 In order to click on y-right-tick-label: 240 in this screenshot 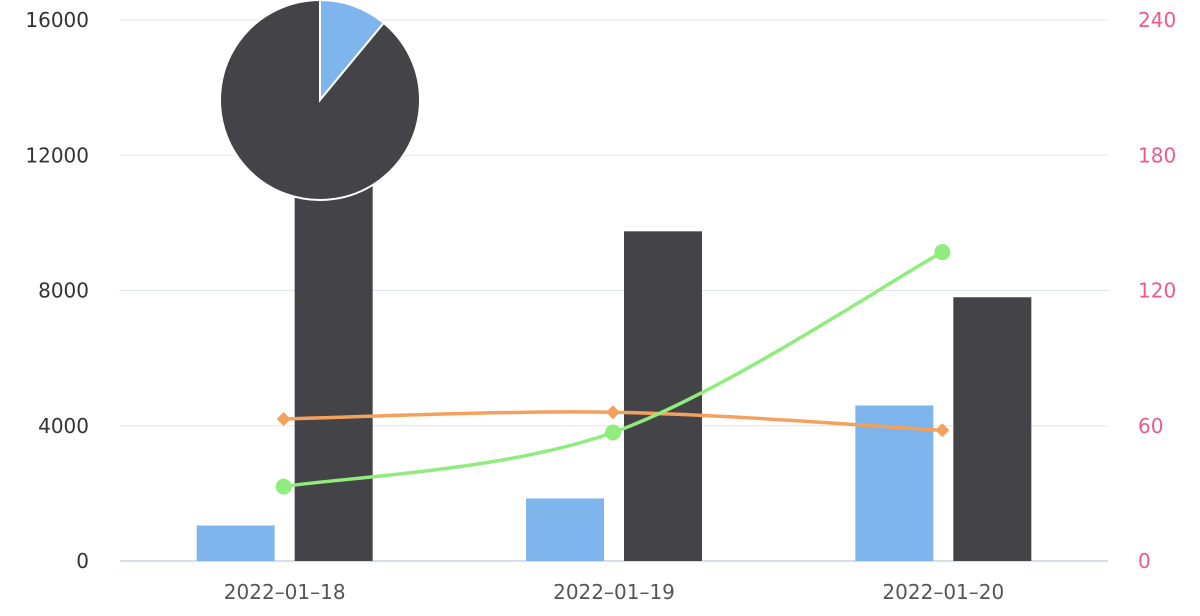, I will do `click(1157, 20)`.